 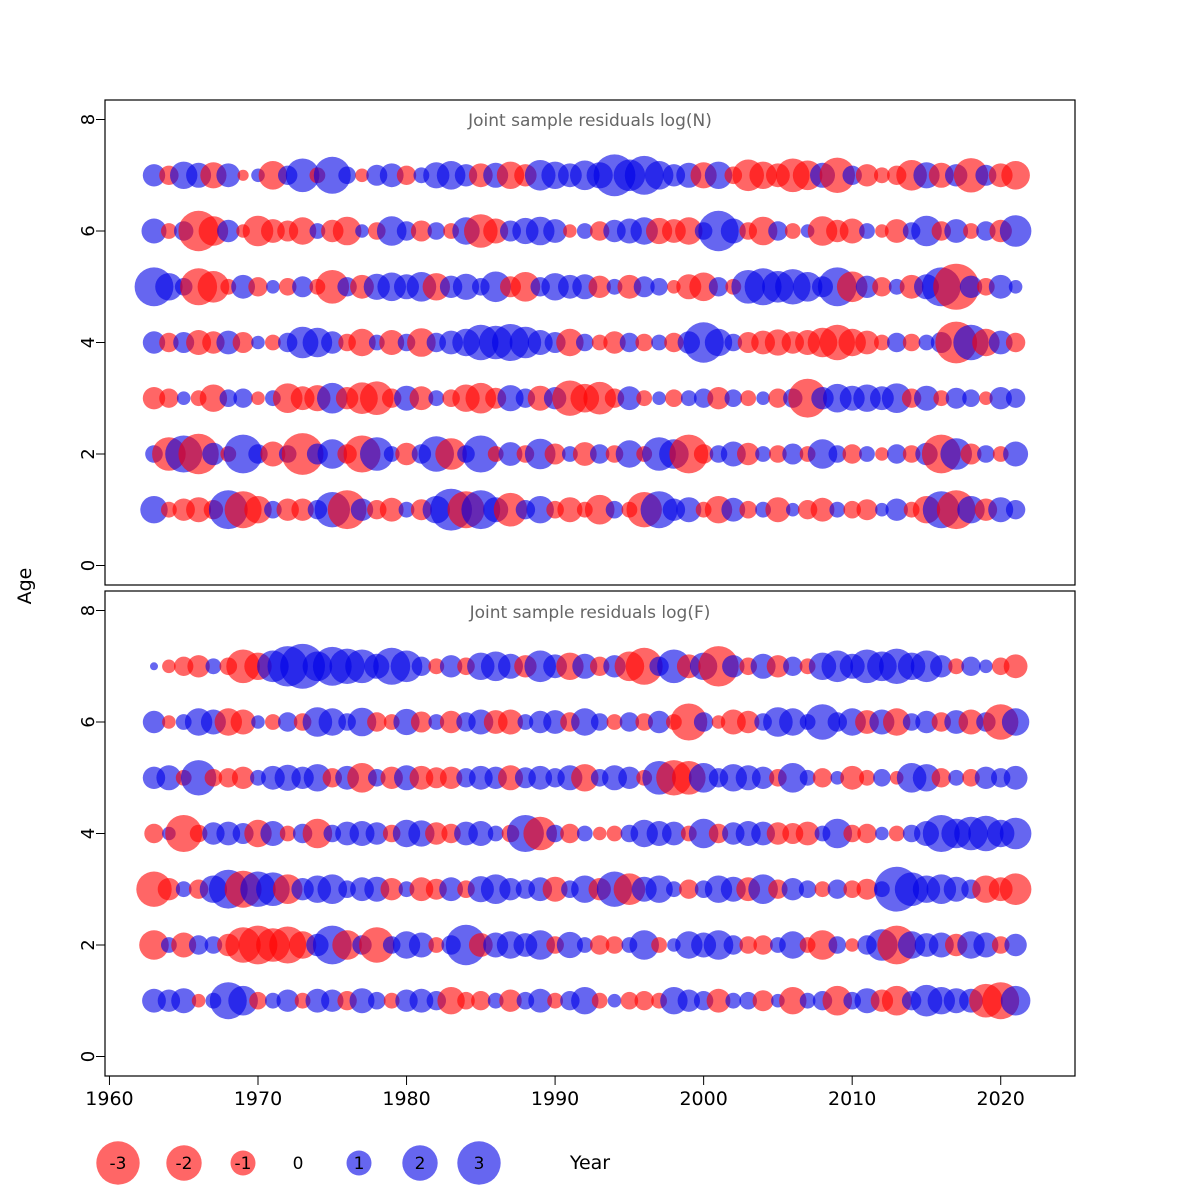 What do you see at coordinates (590, 613) in the screenshot?
I see `panel-title-log-f: Joint sample residuals log(F)` at bounding box center [590, 613].